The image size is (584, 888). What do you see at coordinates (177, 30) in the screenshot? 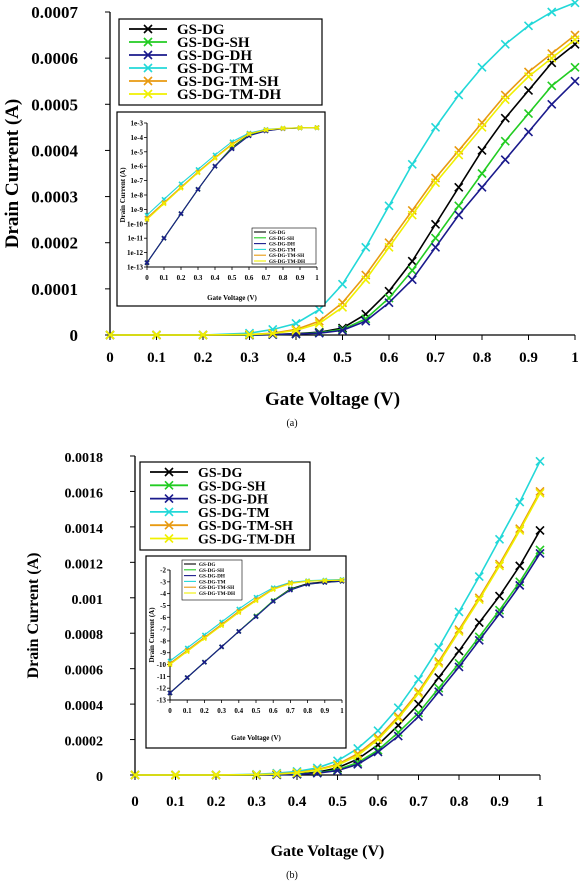
I see `legend-item: GS-DG` at bounding box center [177, 30].